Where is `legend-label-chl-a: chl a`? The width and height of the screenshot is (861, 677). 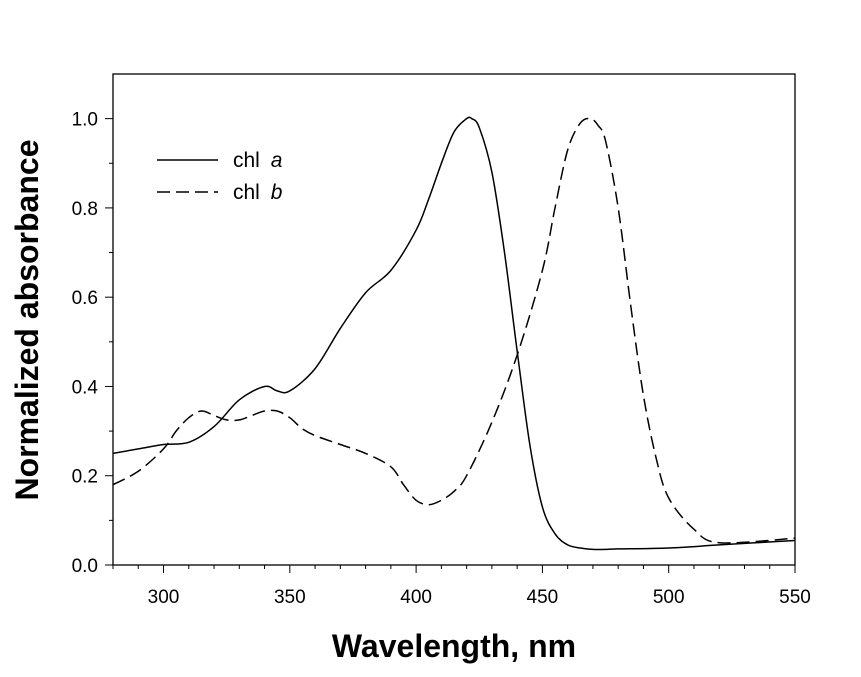
legend-label-chl-a: chl a is located at coordinates (257, 160).